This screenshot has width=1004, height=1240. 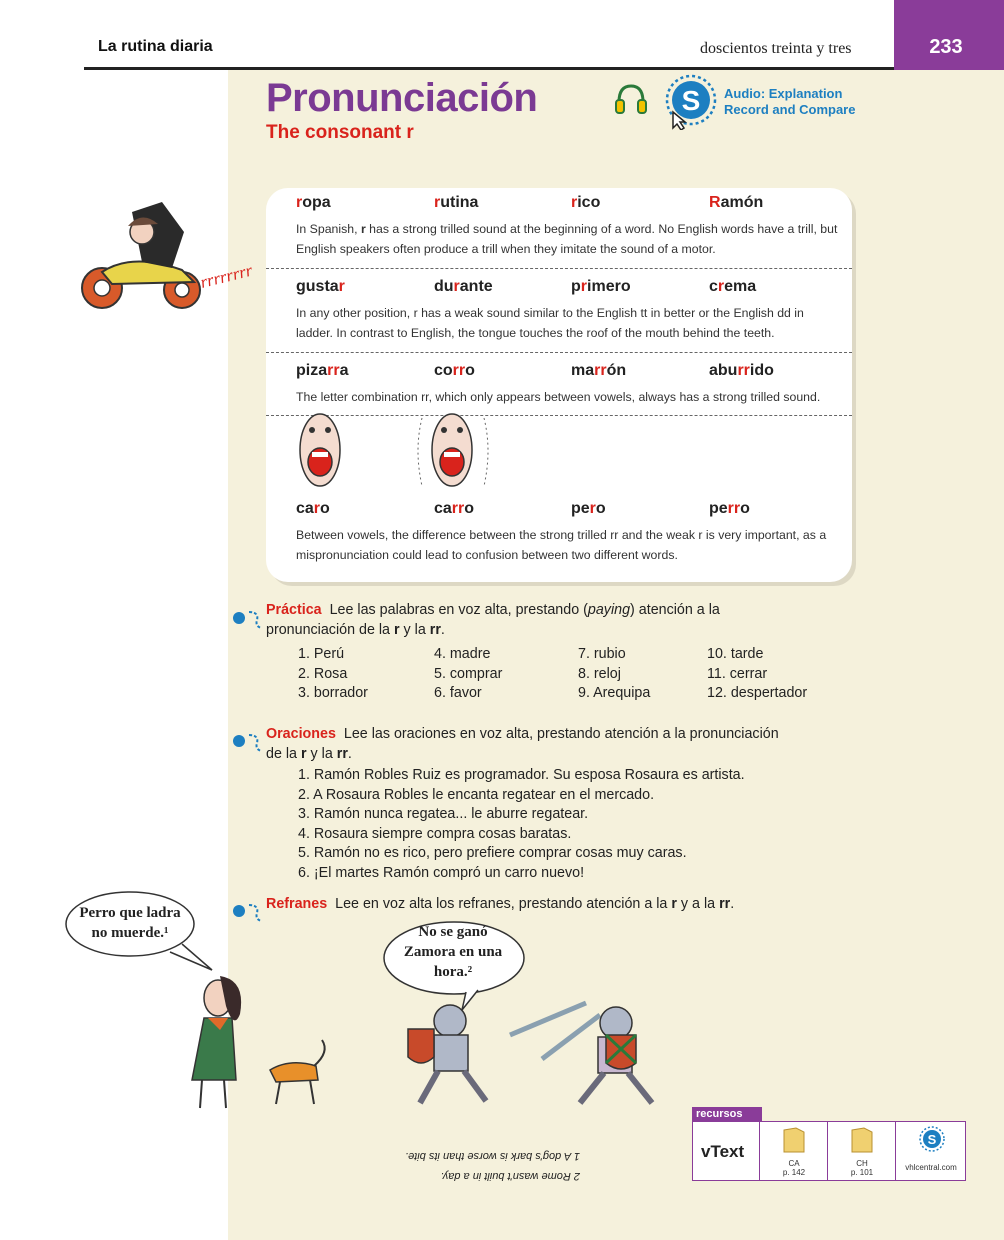 I want to click on example-word: marrón, so click(x=599, y=370).